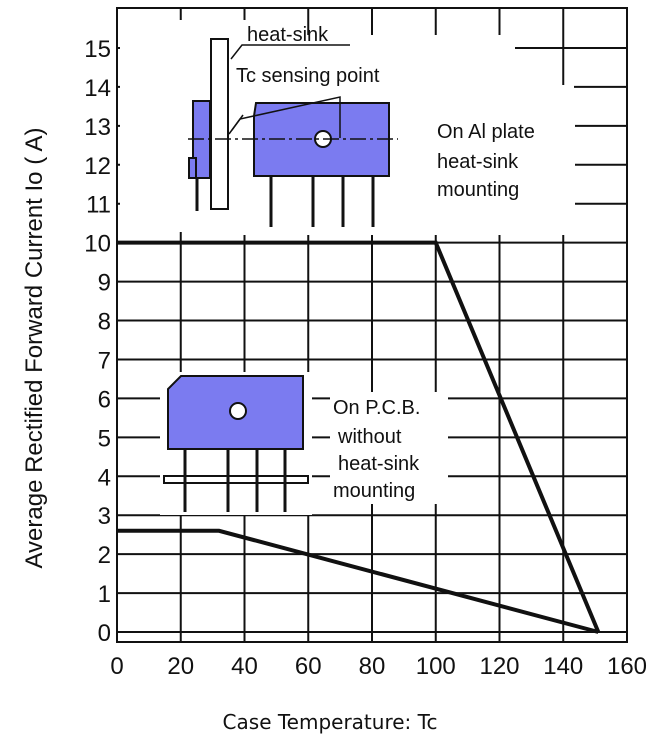  Describe the element at coordinates (116, 666) in the screenshot. I see `x-tick-label: 0` at that location.